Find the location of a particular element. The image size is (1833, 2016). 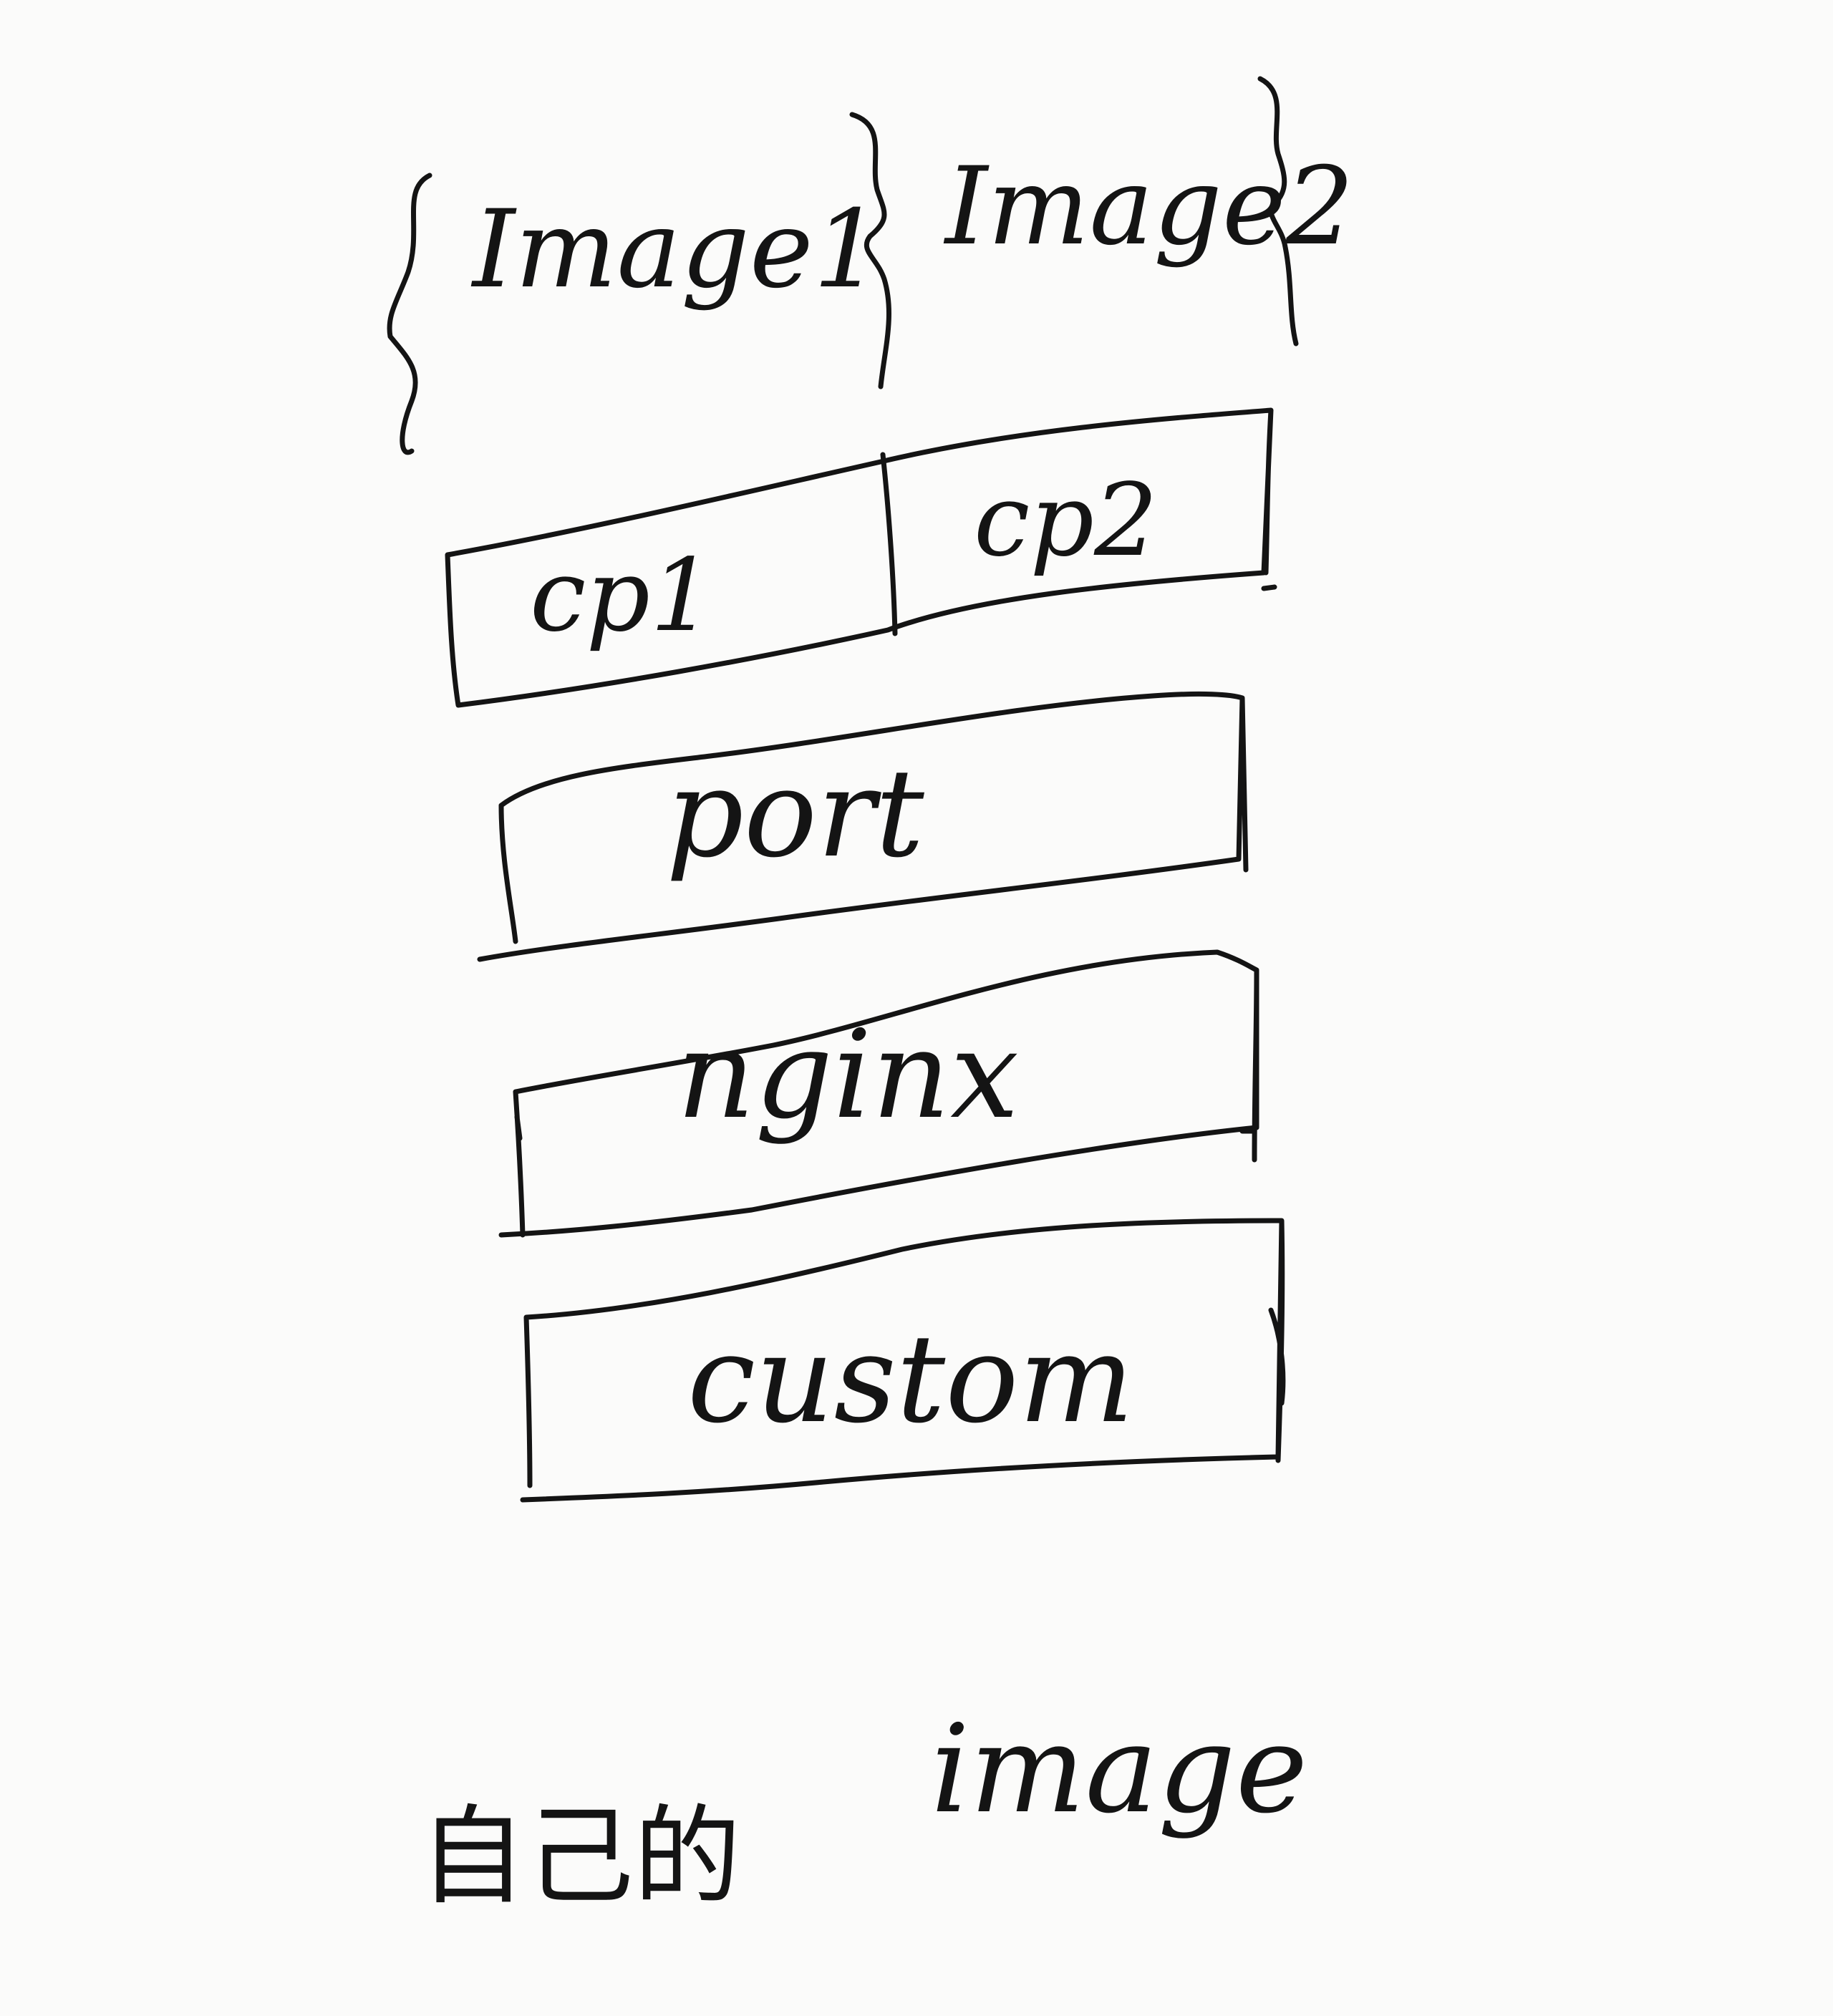

layer-custom: custom is located at coordinates (903, 1360).